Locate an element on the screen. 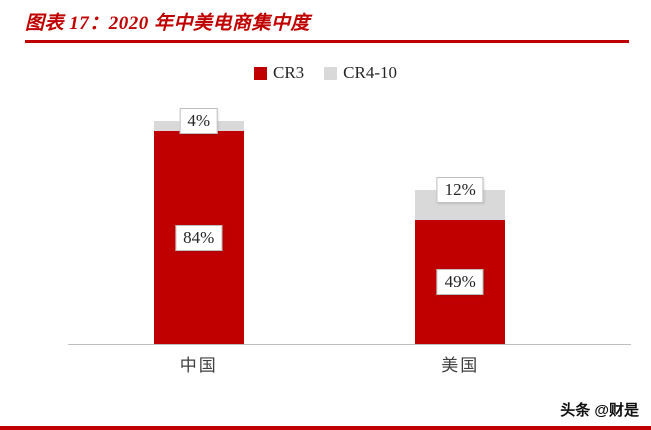  legend-item-cr3: CR3 is located at coordinates (279, 73).